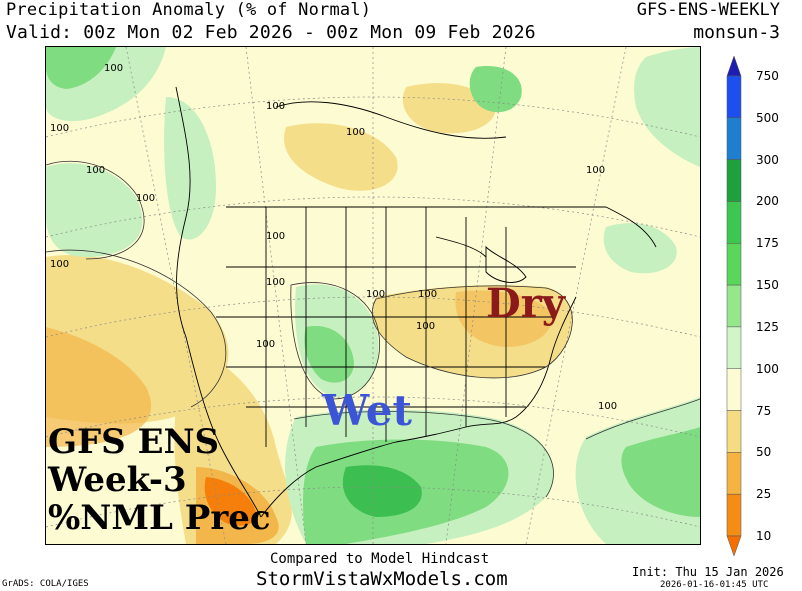 The width and height of the screenshot is (802, 591). I want to click on colorbar-level-label: 25, so click(764, 494).